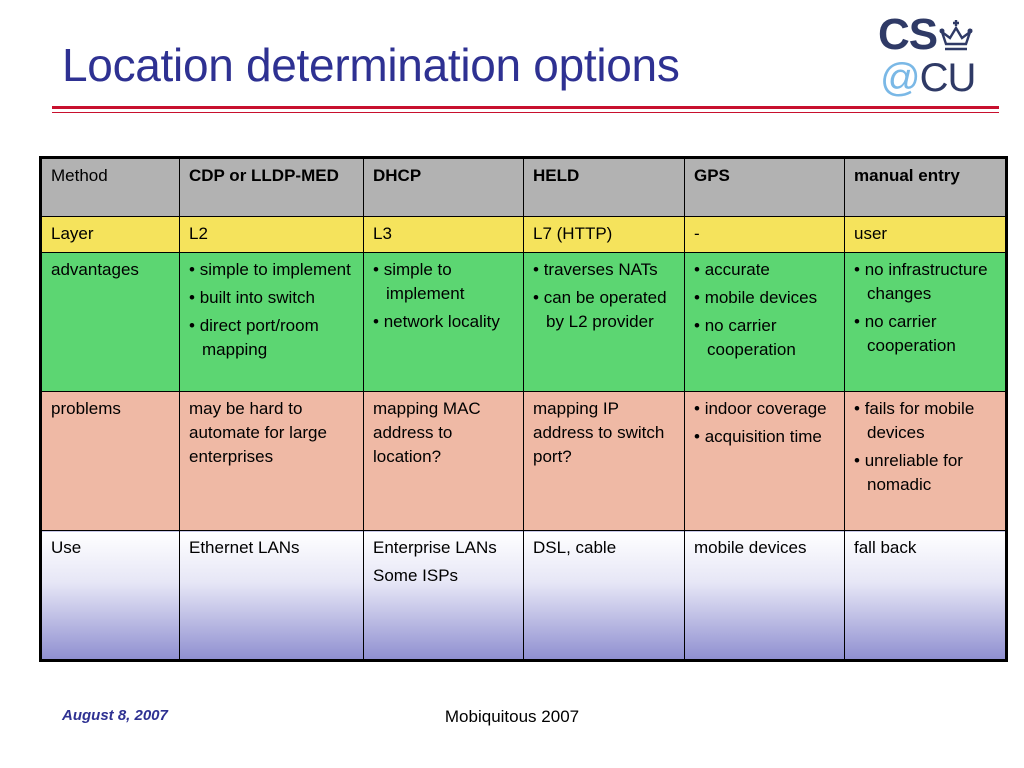  What do you see at coordinates (925, 595) in the screenshot?
I see `use-manual: fall back` at bounding box center [925, 595].